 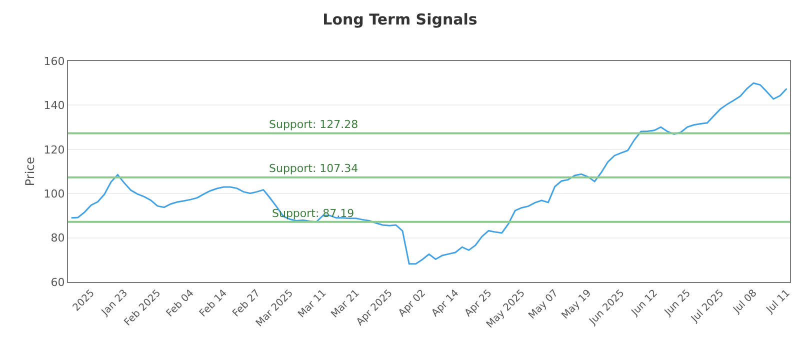 What do you see at coordinates (180, 304) in the screenshot?
I see `x-tick-label: Feb 04` at bounding box center [180, 304].